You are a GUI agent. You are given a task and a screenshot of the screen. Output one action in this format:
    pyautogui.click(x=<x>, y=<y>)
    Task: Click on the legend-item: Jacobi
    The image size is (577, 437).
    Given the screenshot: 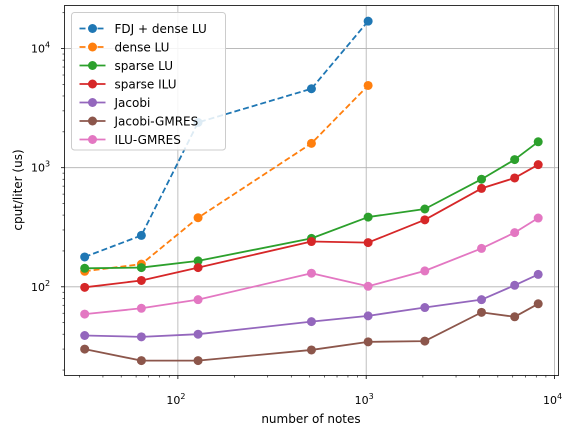 What is the action you would take?
    pyautogui.click(x=115, y=103)
    